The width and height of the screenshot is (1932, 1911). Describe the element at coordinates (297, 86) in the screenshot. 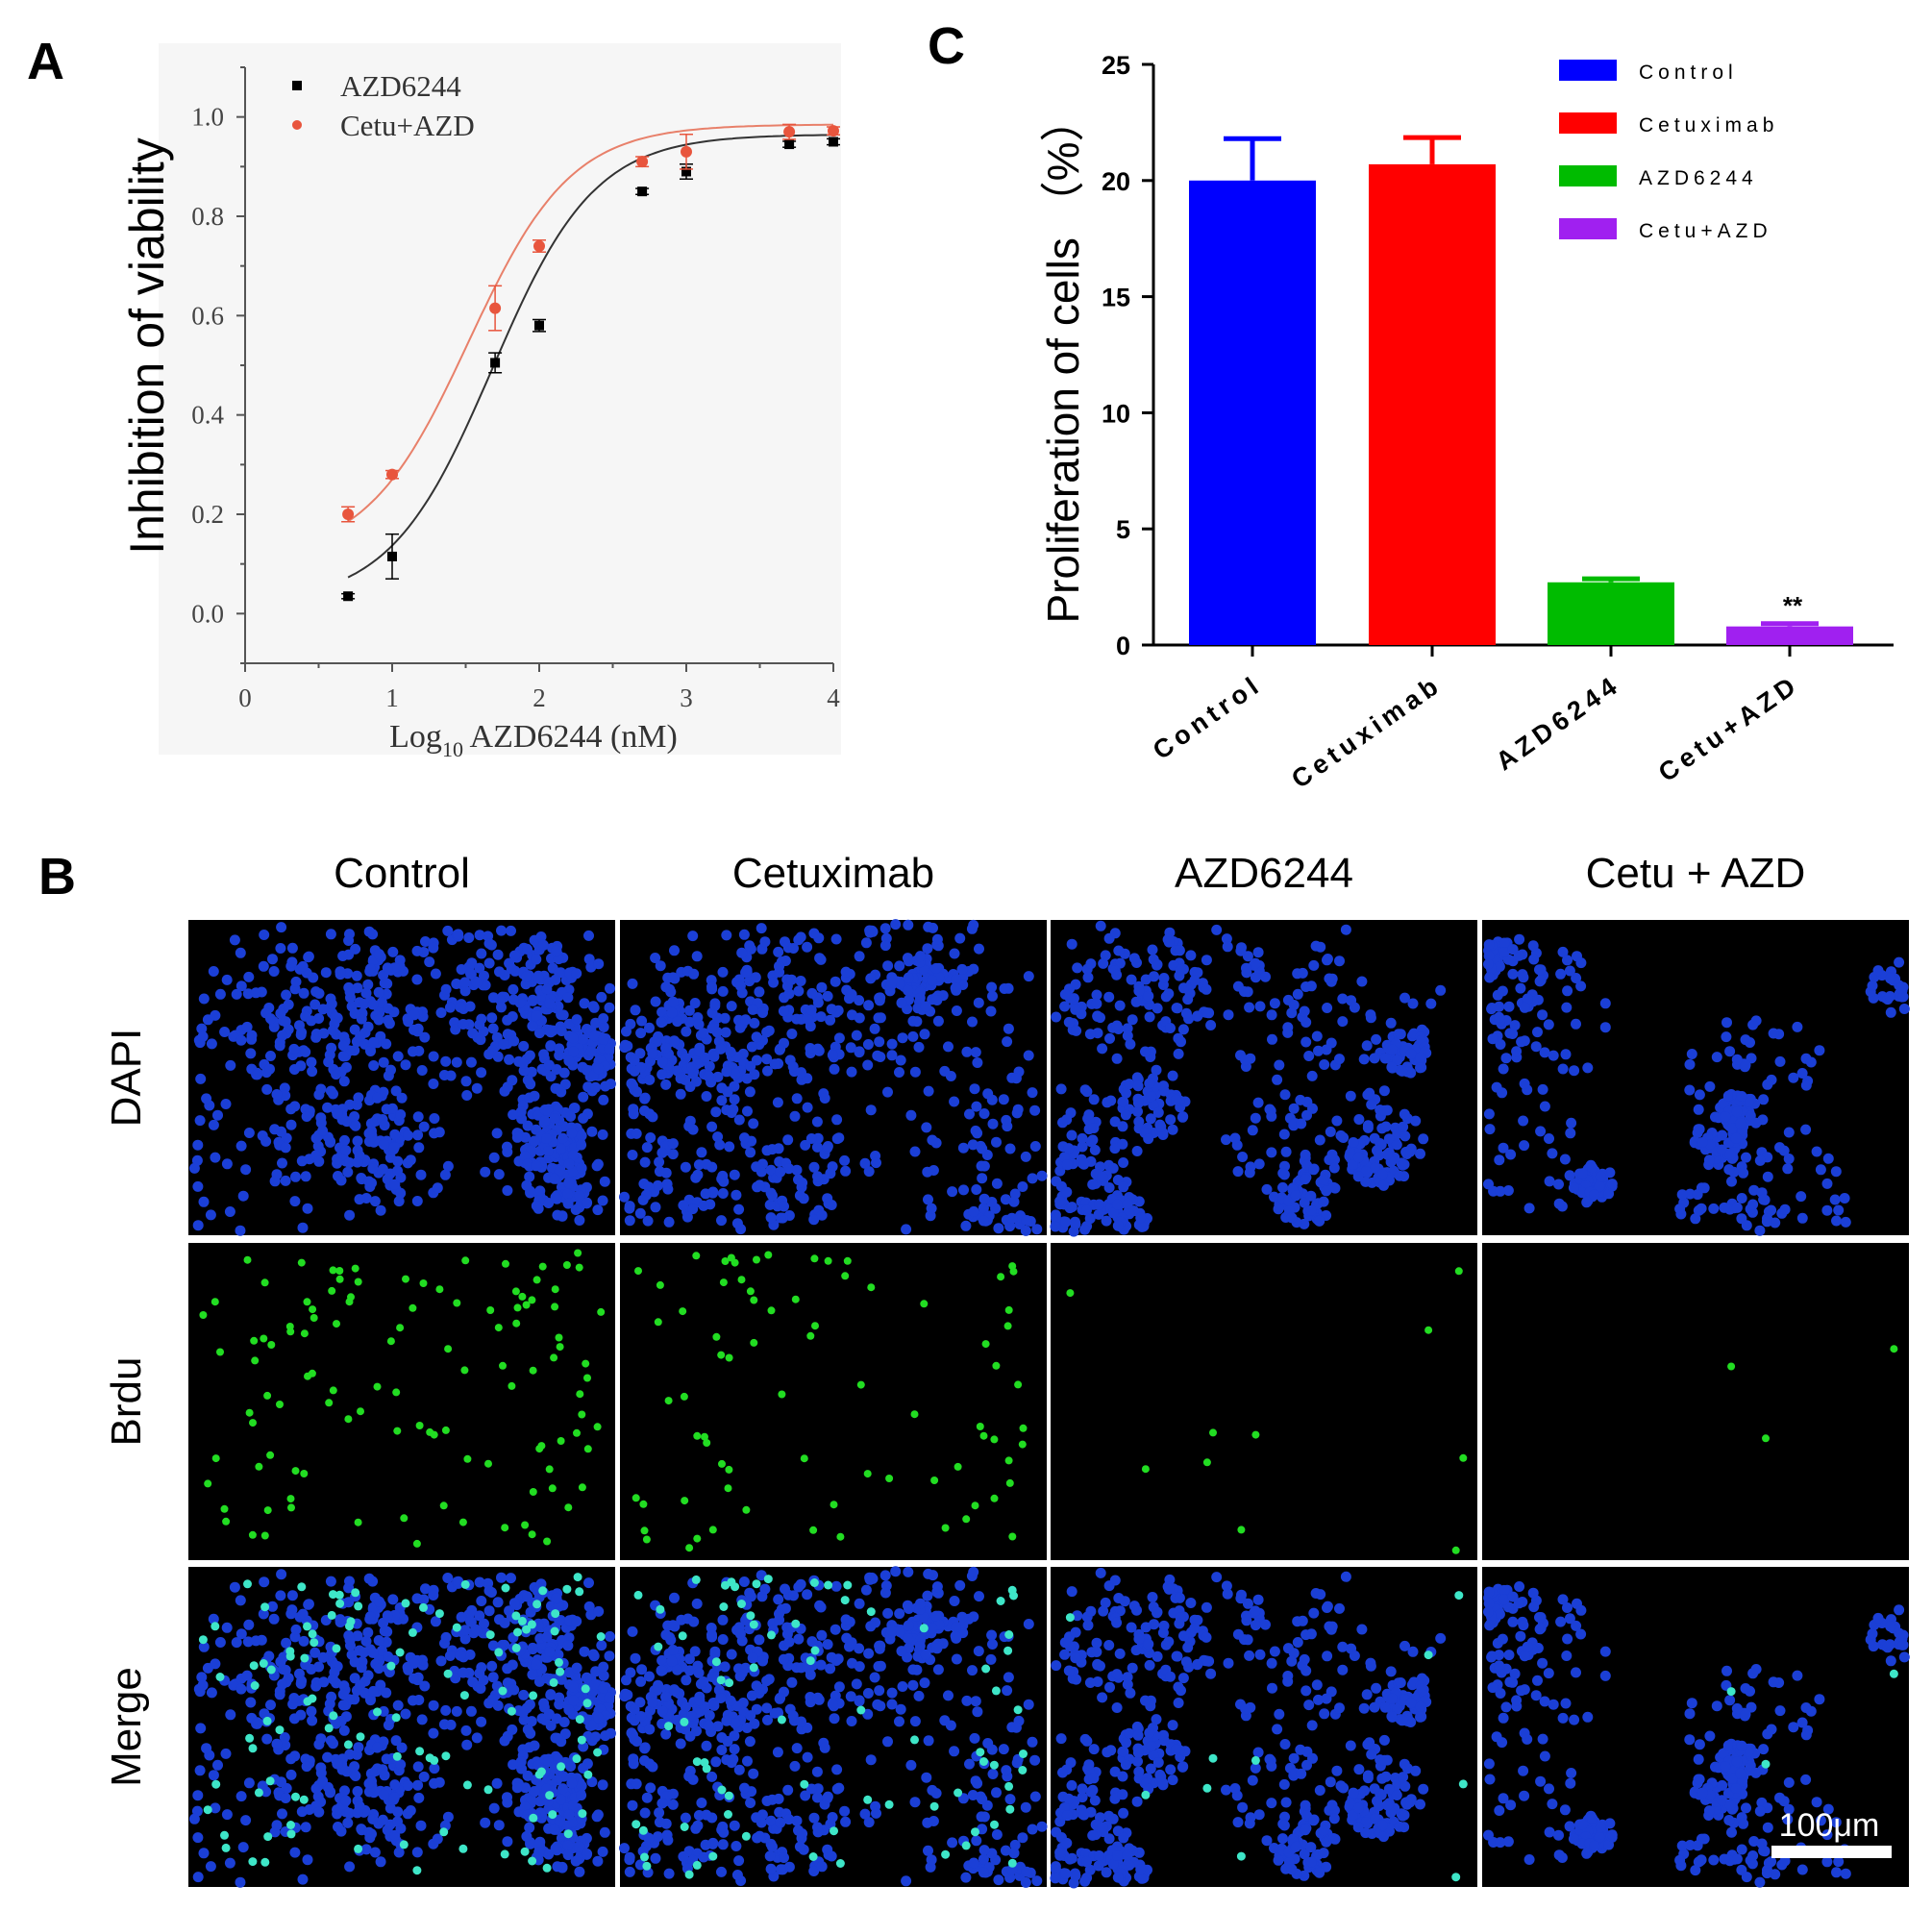

I see `legend-marker-azd6244` at that location.